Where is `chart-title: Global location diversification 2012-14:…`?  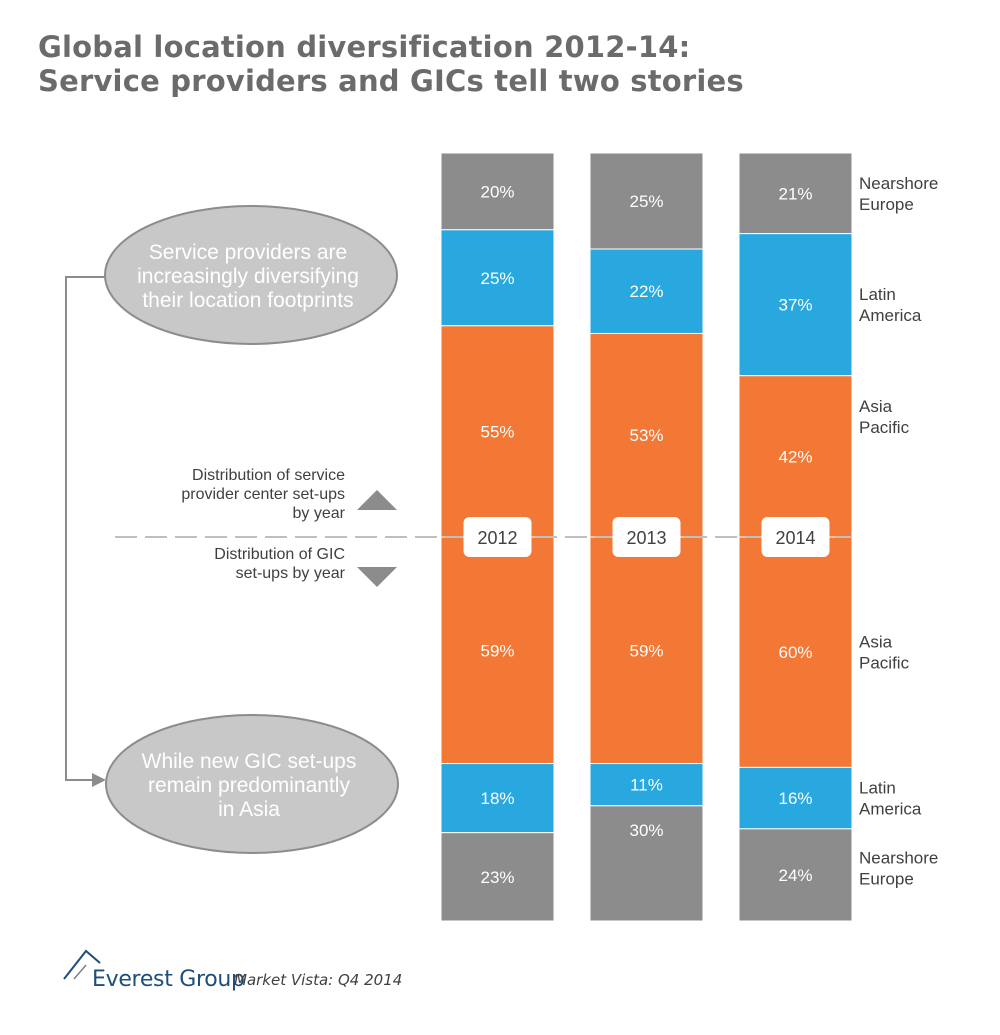
chart-title: Global location diversification 2012-14:… is located at coordinates (391, 64).